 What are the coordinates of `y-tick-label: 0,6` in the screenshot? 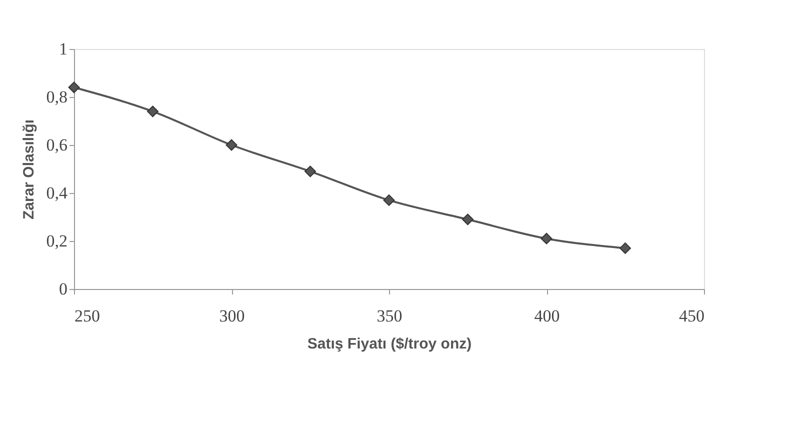 It's located at (57, 145).